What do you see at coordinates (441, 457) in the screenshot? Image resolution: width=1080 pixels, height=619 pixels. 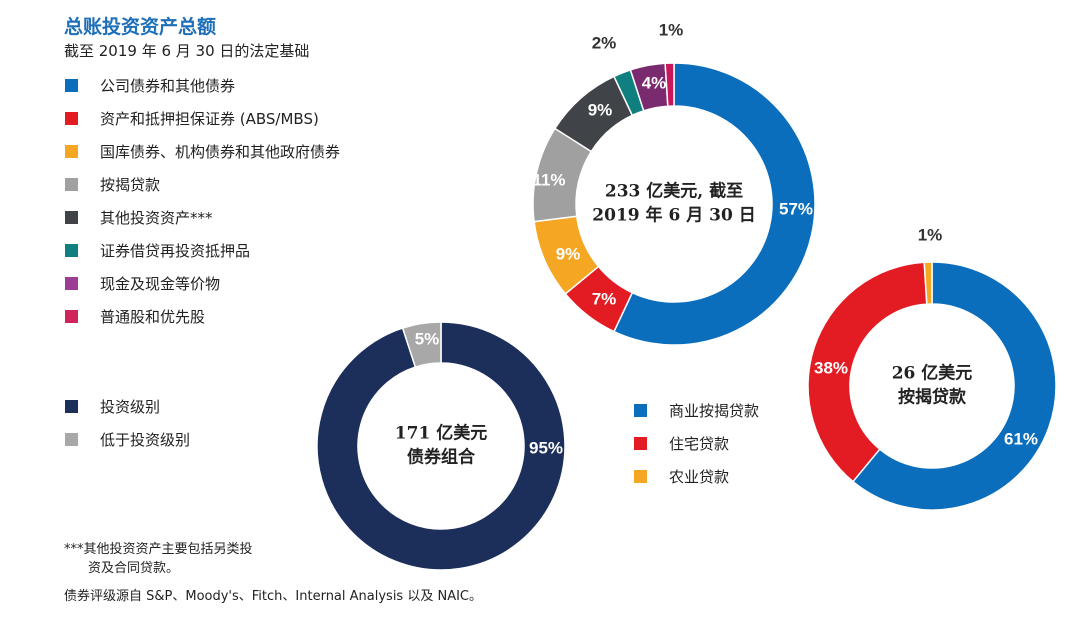 I see `donut-center-label: 债券组合` at bounding box center [441, 457].